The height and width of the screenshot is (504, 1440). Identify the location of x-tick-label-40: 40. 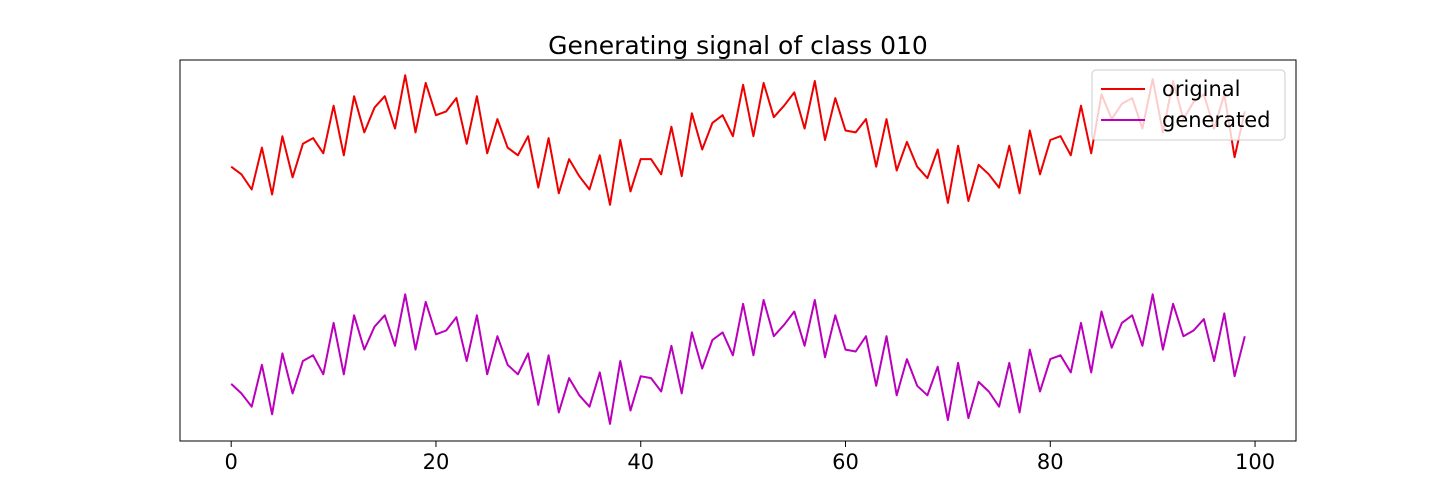
(640, 462).